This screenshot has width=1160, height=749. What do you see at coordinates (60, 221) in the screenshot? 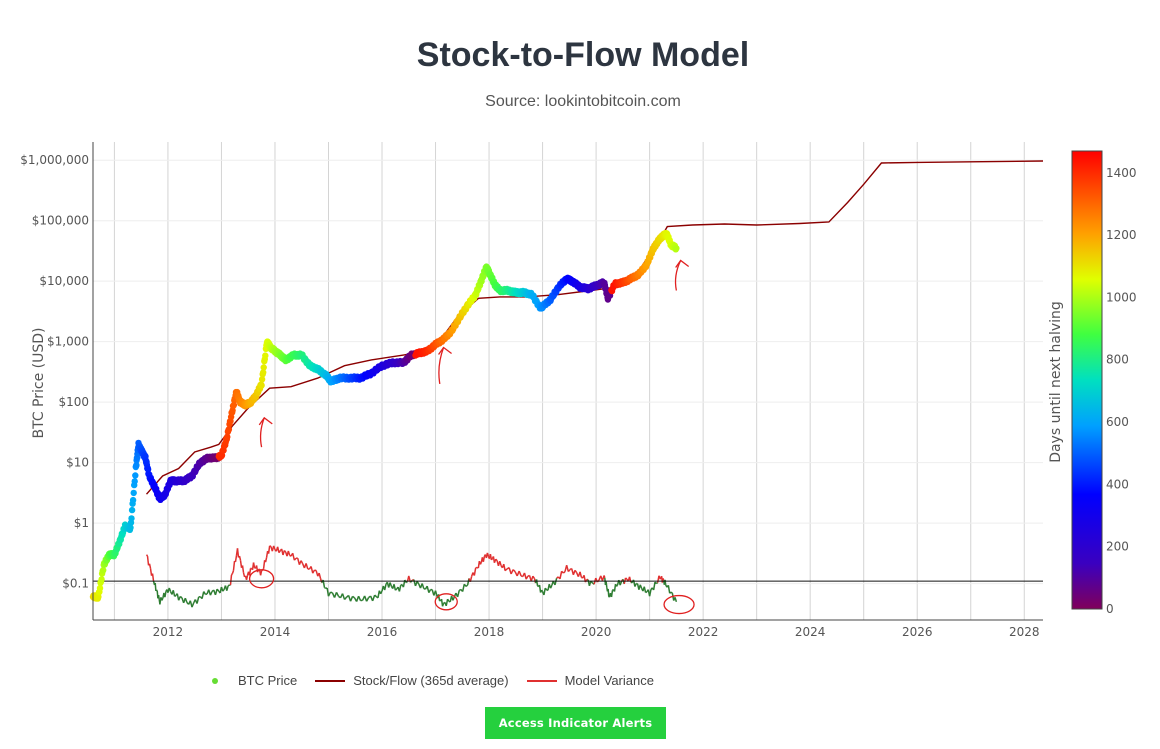
I see `y-tick-label: $100,000` at bounding box center [60, 221].